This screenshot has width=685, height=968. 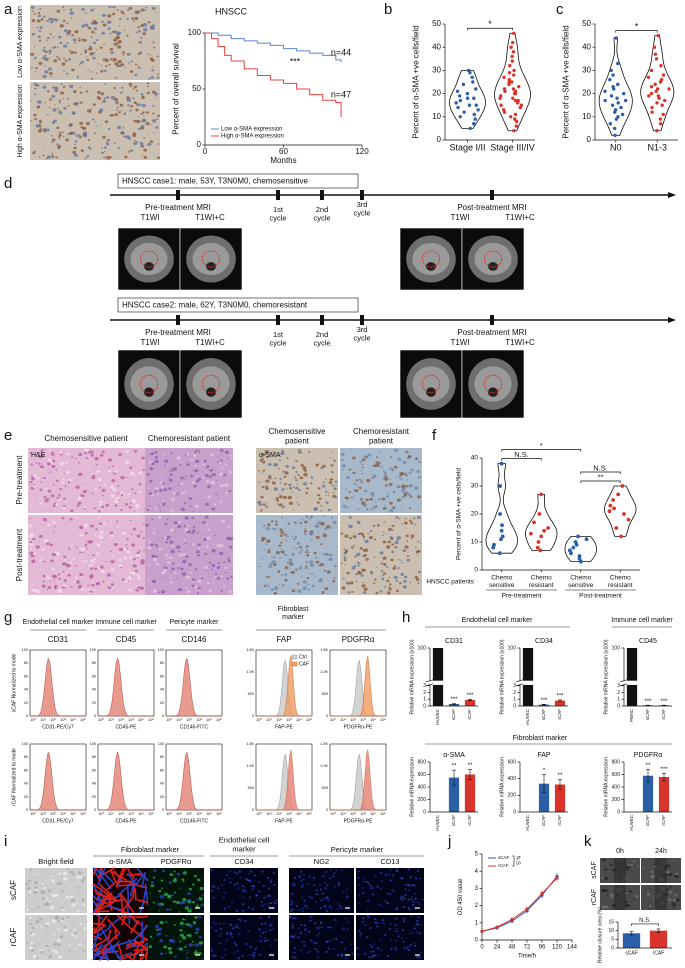 I want to click on y-tick-label: 5, so click(x=477, y=855).